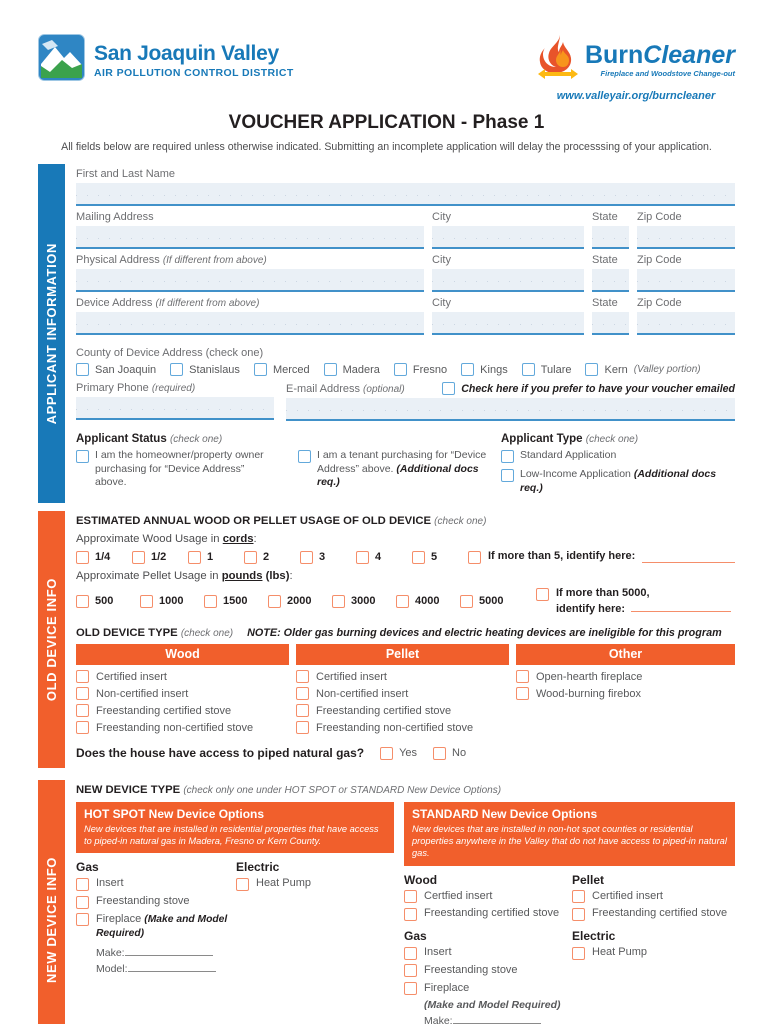 This screenshot has width=770, height=1024. Describe the element at coordinates (328, 557) in the screenshot. I see `wood-usage-3: 3` at that location.